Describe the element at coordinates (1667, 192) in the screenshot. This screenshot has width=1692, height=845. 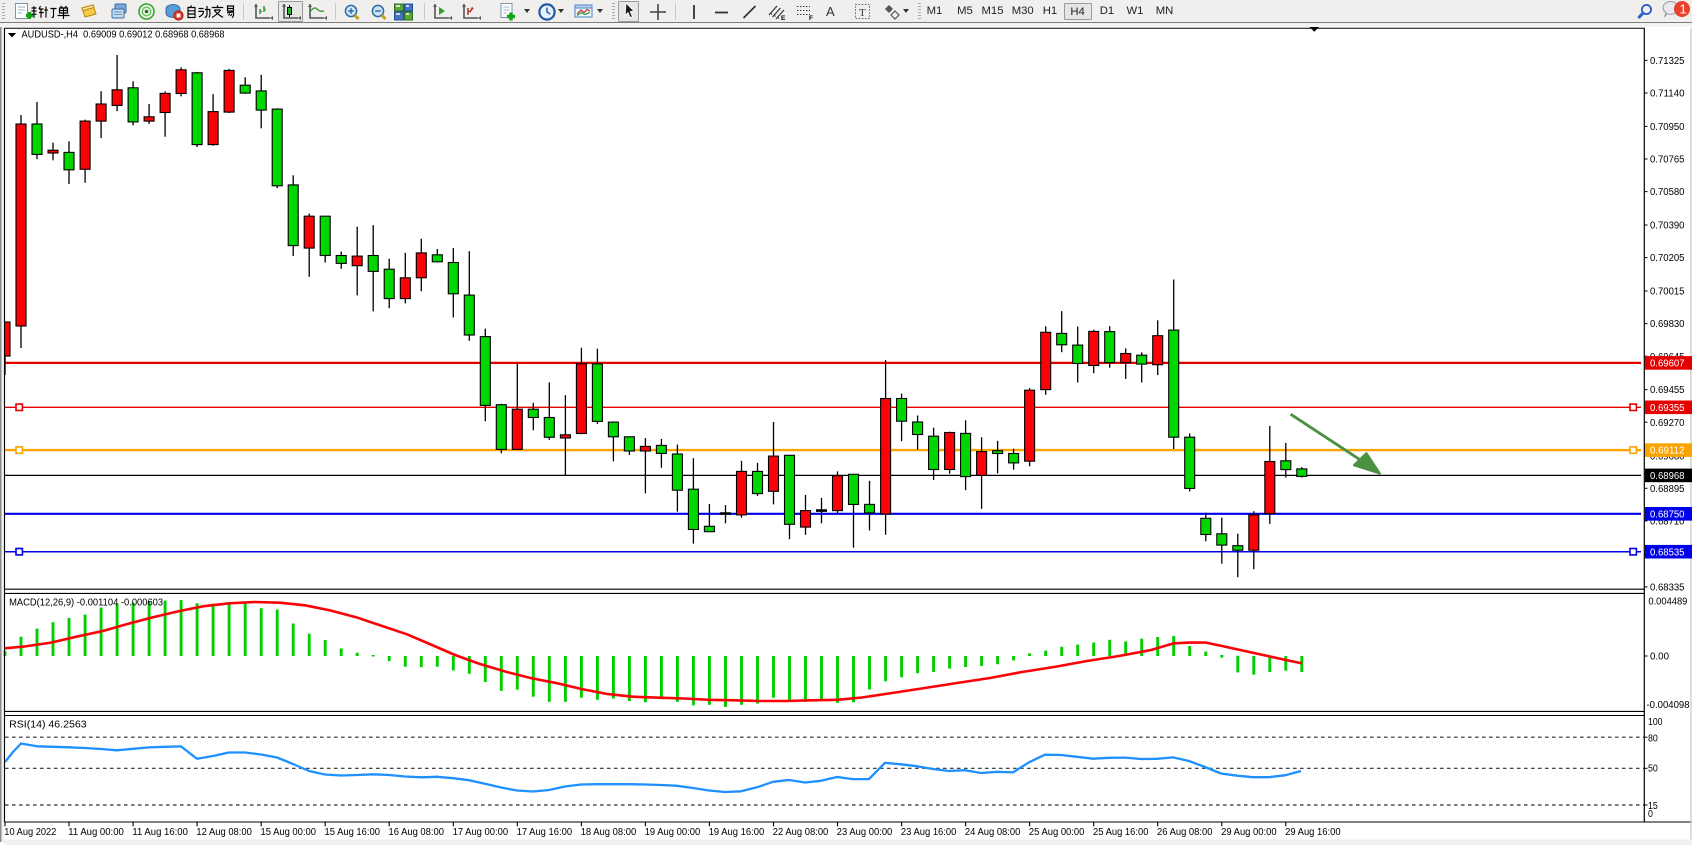
I see `svg-text: 0.70580` at that location.